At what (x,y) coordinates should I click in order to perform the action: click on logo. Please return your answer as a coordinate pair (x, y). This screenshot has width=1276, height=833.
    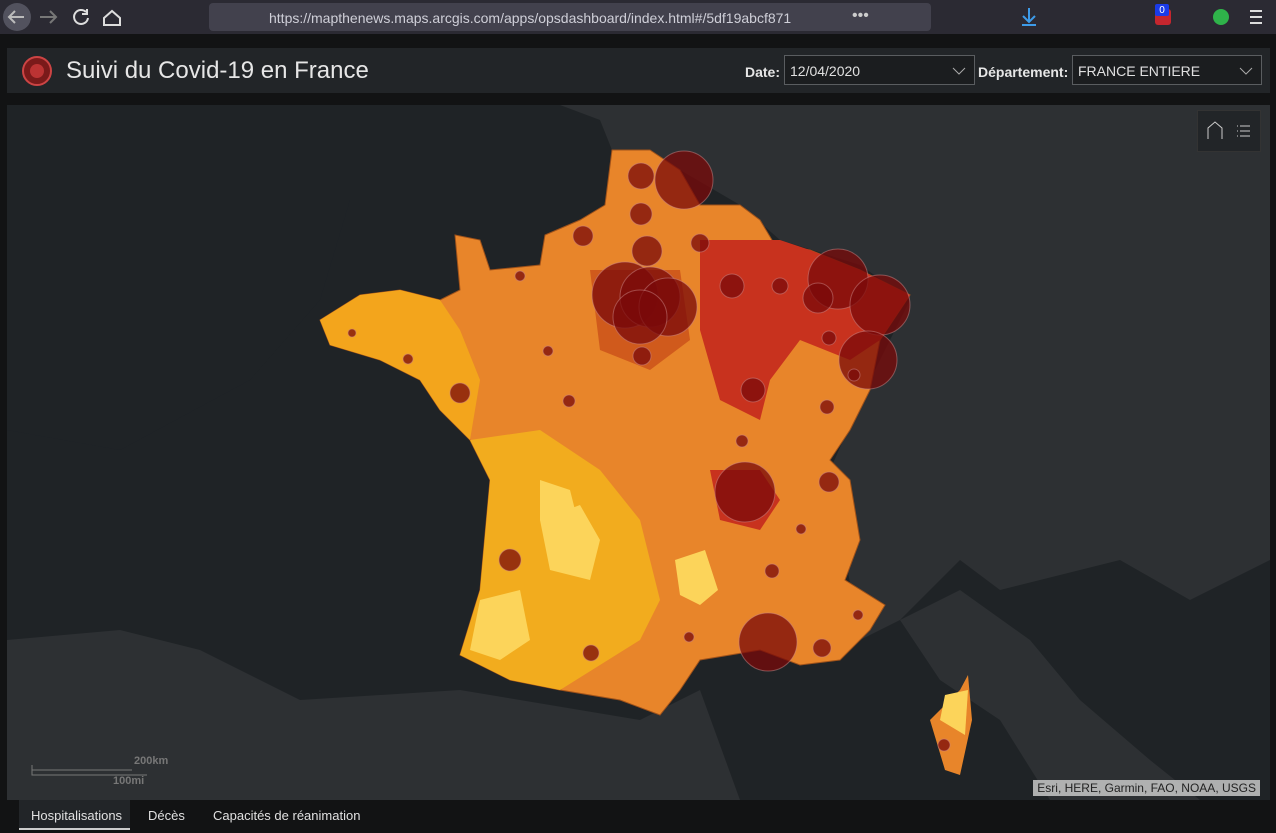
    Looking at the image, I should click on (37, 71).